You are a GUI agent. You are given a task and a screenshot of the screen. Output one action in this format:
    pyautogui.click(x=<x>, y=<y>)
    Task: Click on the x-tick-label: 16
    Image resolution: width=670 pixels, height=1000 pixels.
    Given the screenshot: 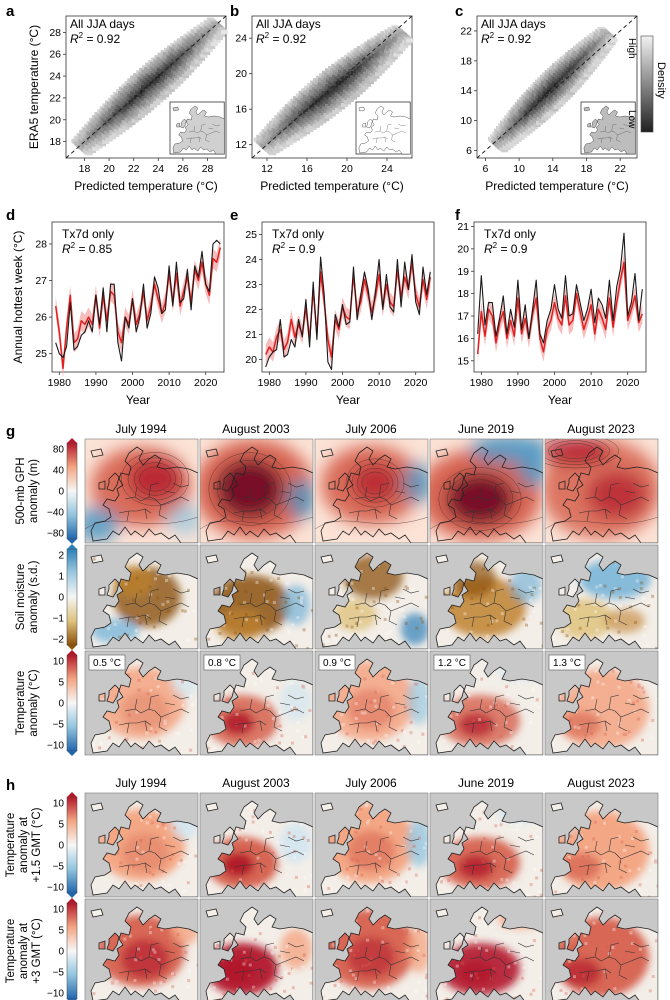 What is the action you would take?
    pyautogui.click(x=307, y=169)
    